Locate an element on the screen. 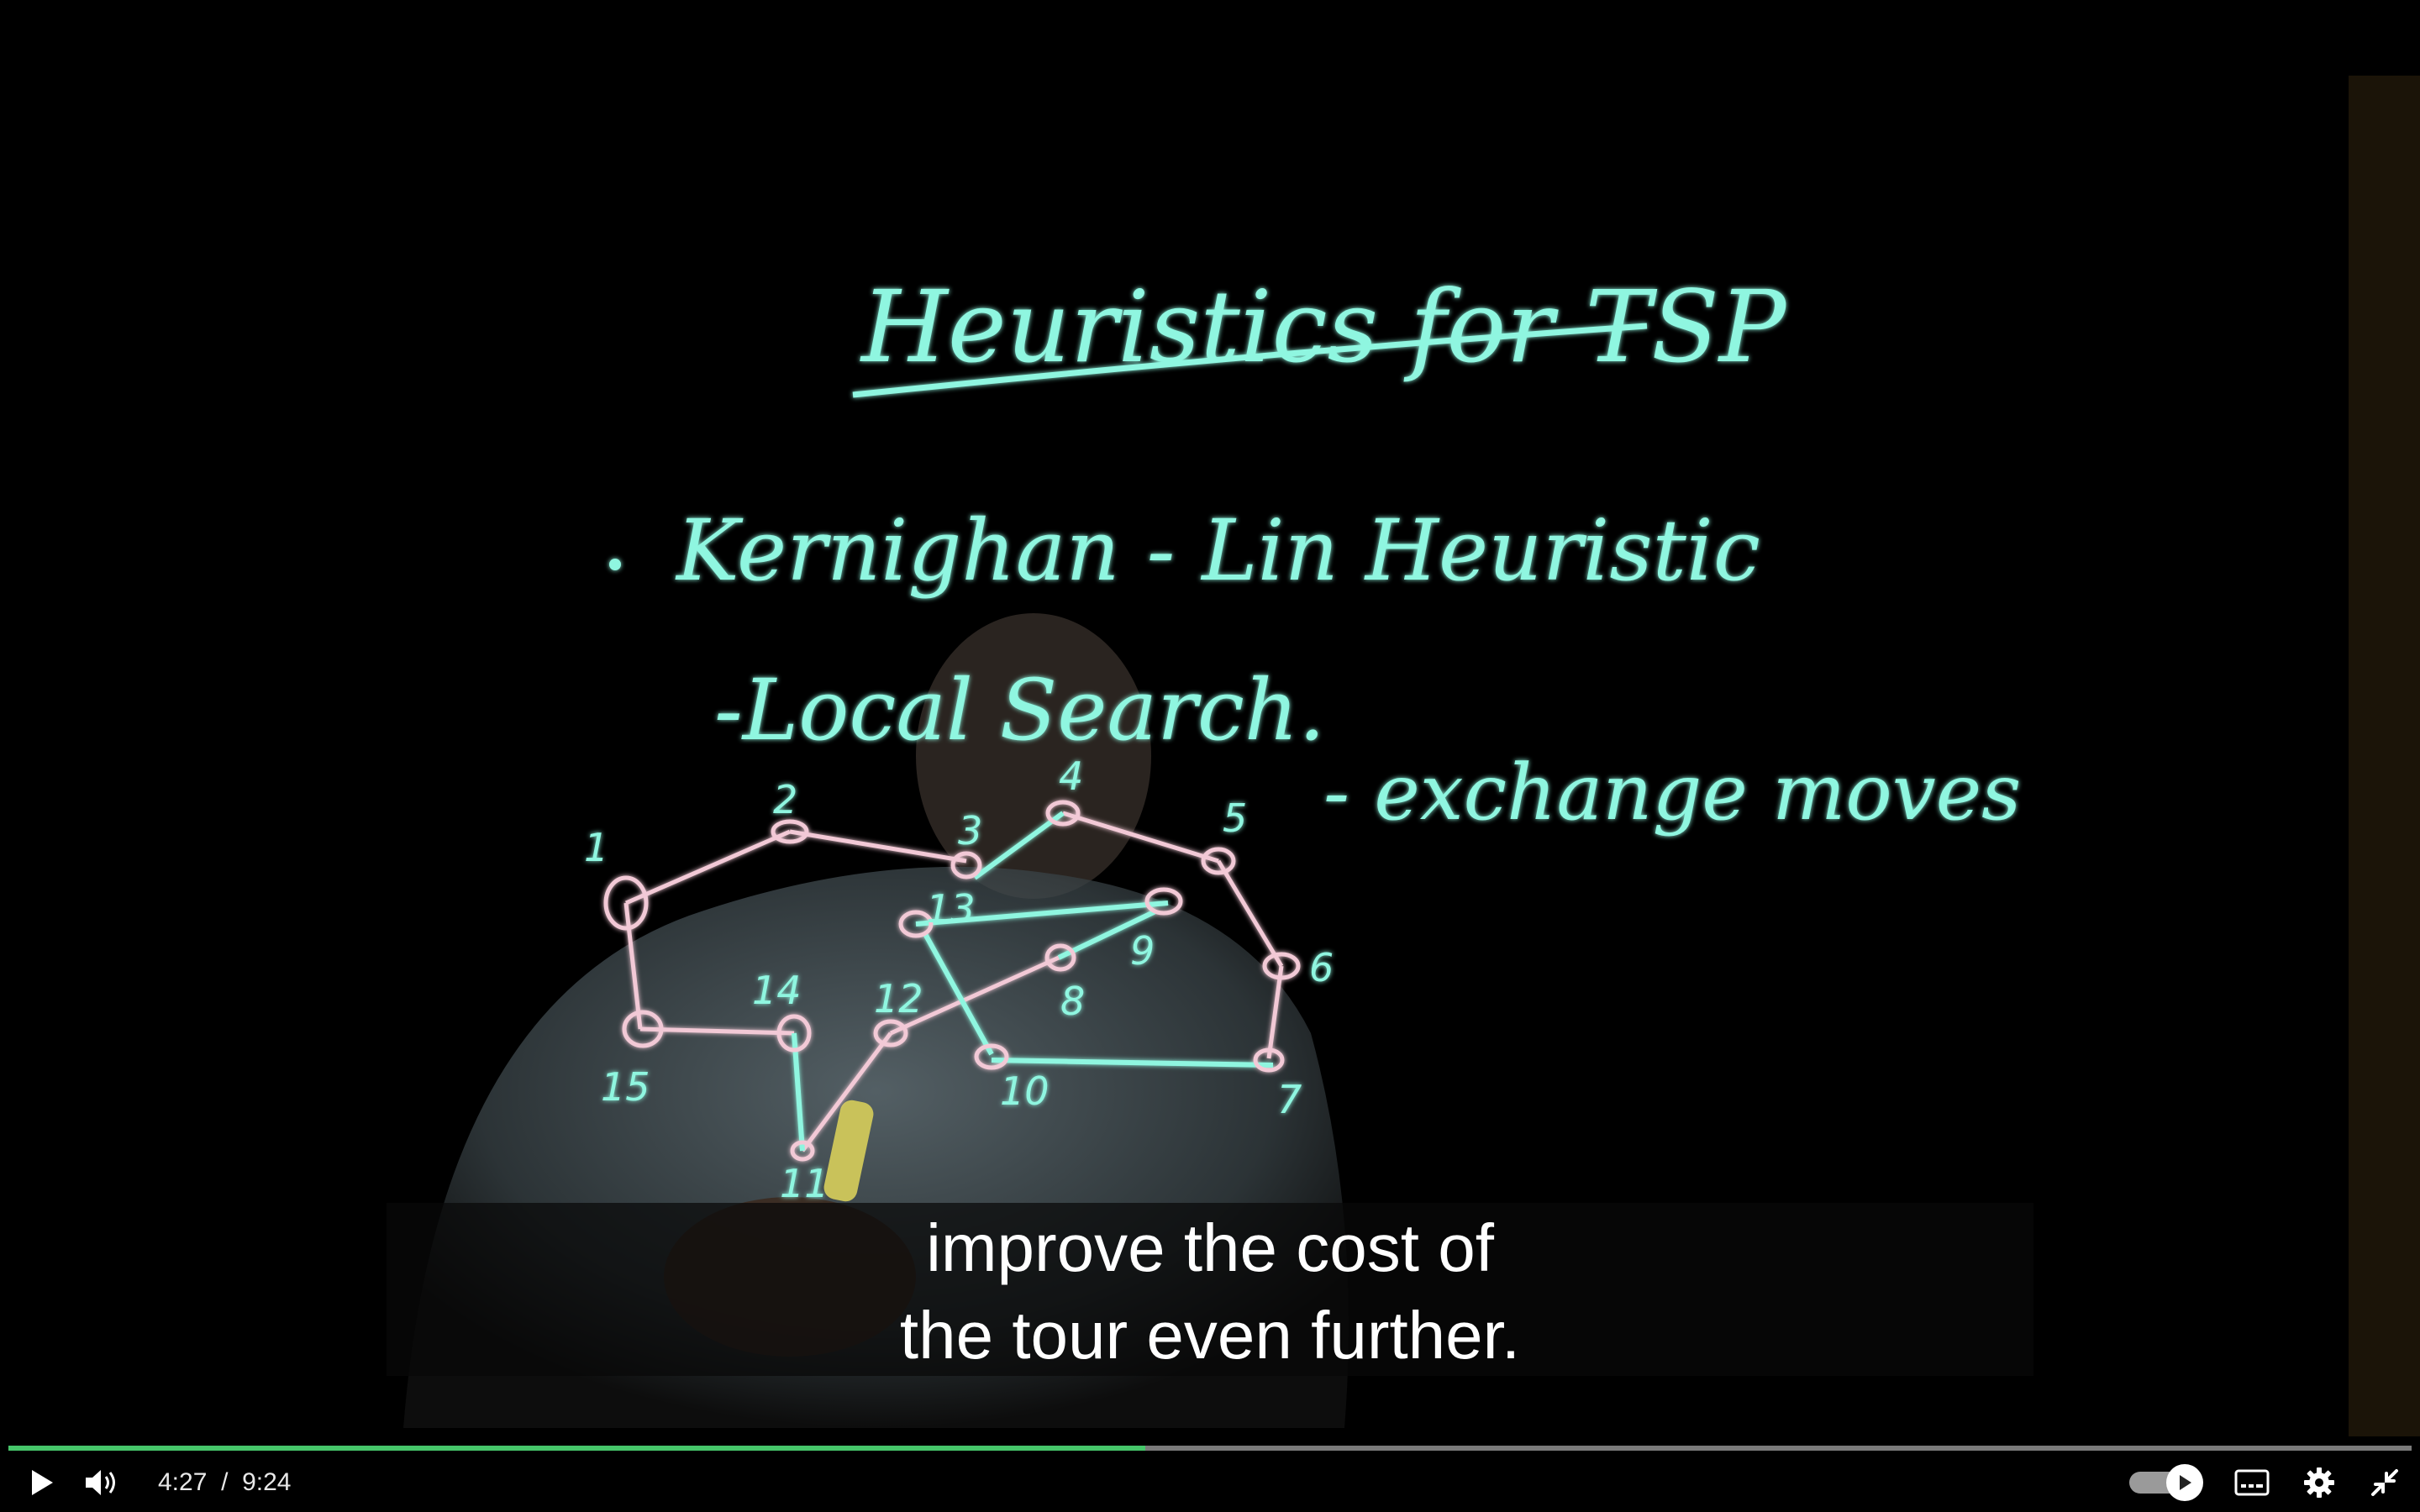 This screenshot has width=2420, height=1512. subtitle-box is located at coordinates (1210, 1289).